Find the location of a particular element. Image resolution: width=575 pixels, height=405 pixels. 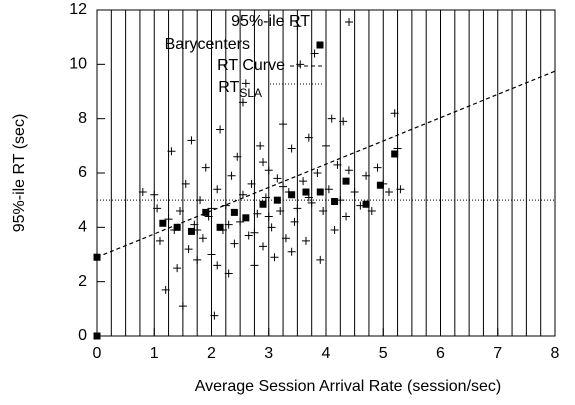

legend-label: Barycenters is located at coordinates (207, 44).